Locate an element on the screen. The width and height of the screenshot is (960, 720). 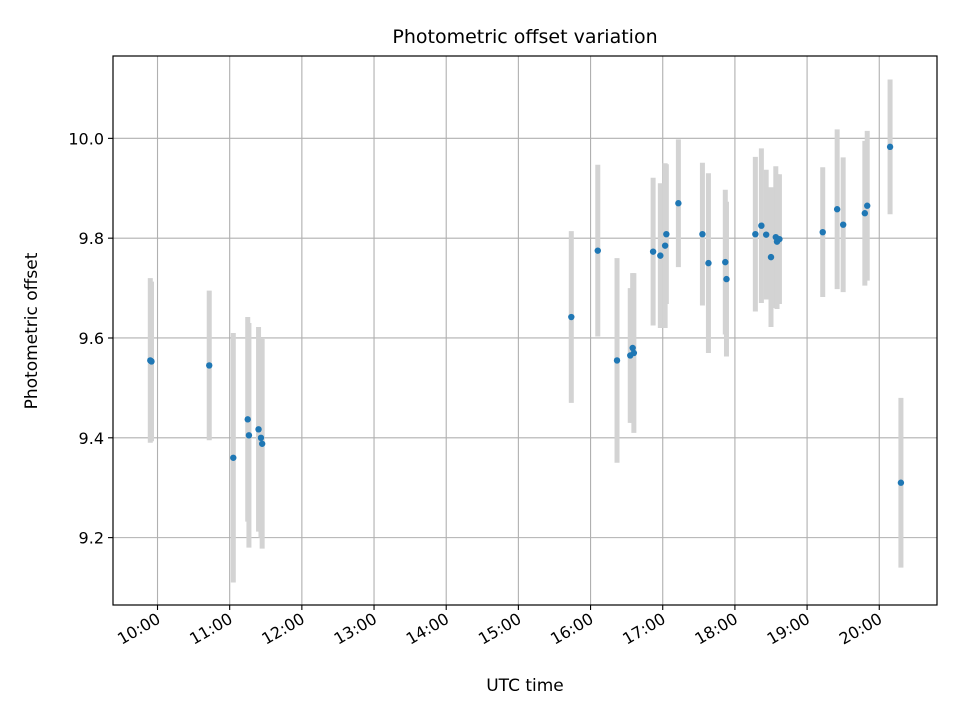
y-tick-label: 9.4 is located at coordinates (91, 438).